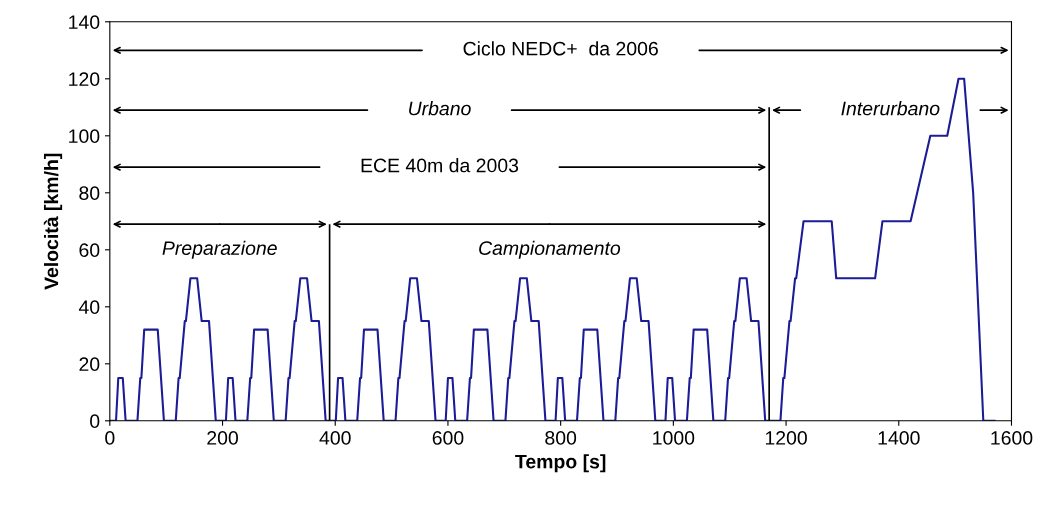  Describe the element at coordinates (95, 421) in the screenshot. I see `y-tick-label: 0` at that location.